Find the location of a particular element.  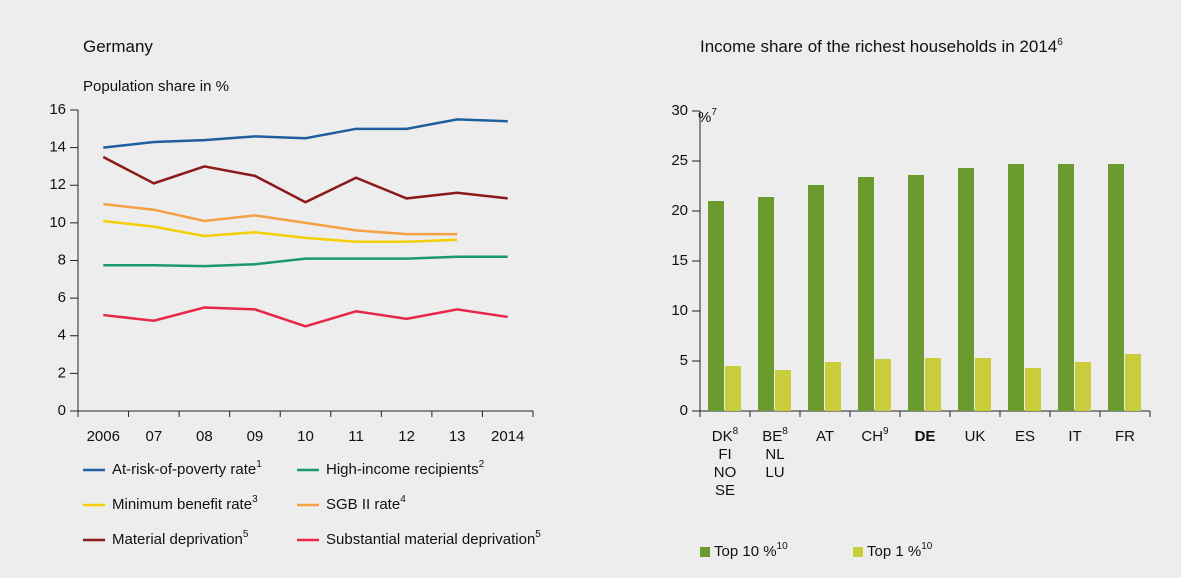

footnote: 2 is located at coordinates (482, 464).